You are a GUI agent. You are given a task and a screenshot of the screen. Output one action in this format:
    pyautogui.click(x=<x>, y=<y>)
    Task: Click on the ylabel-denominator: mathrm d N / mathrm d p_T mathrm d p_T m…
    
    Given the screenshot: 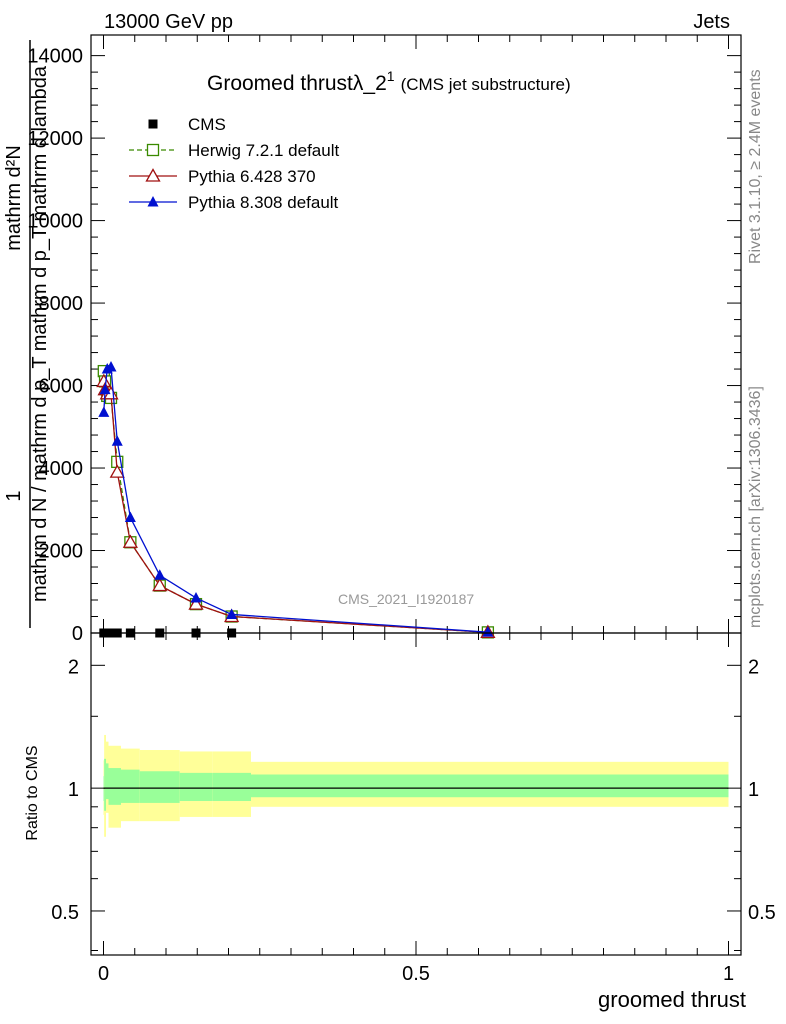 What is the action you would take?
    pyautogui.click(x=40, y=333)
    